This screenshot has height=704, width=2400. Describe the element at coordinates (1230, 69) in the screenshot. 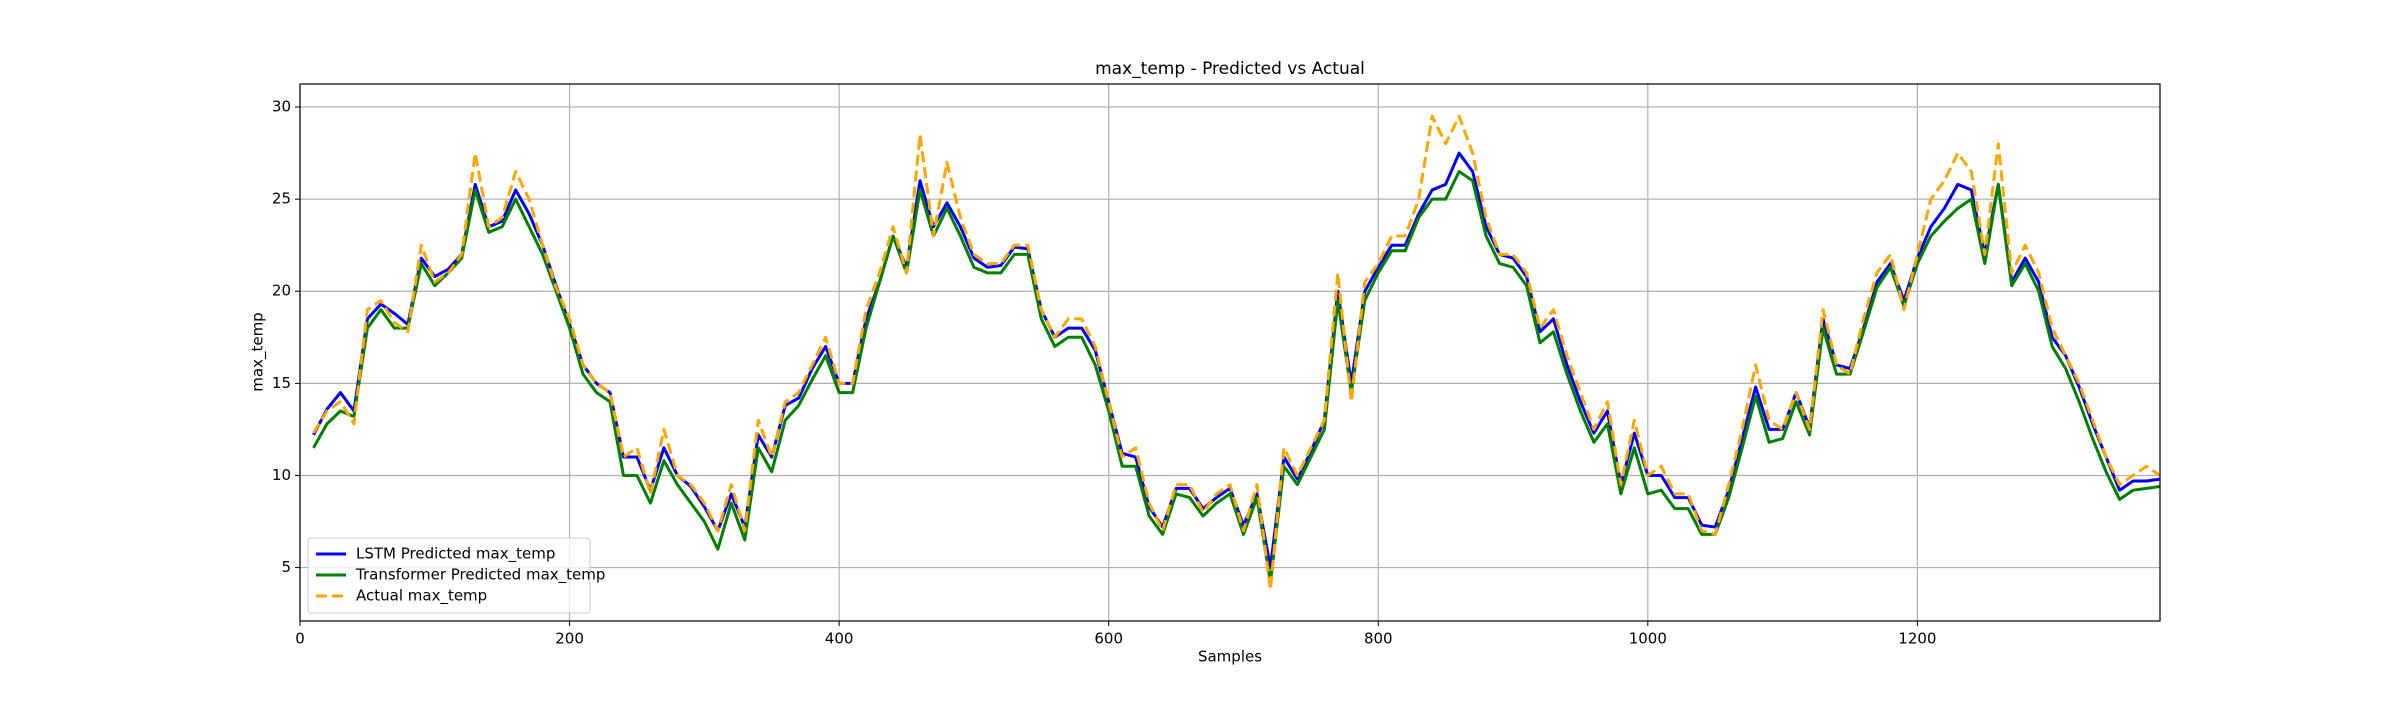

I see `chart-title: max_temp - Predicted vs Actual` at that location.